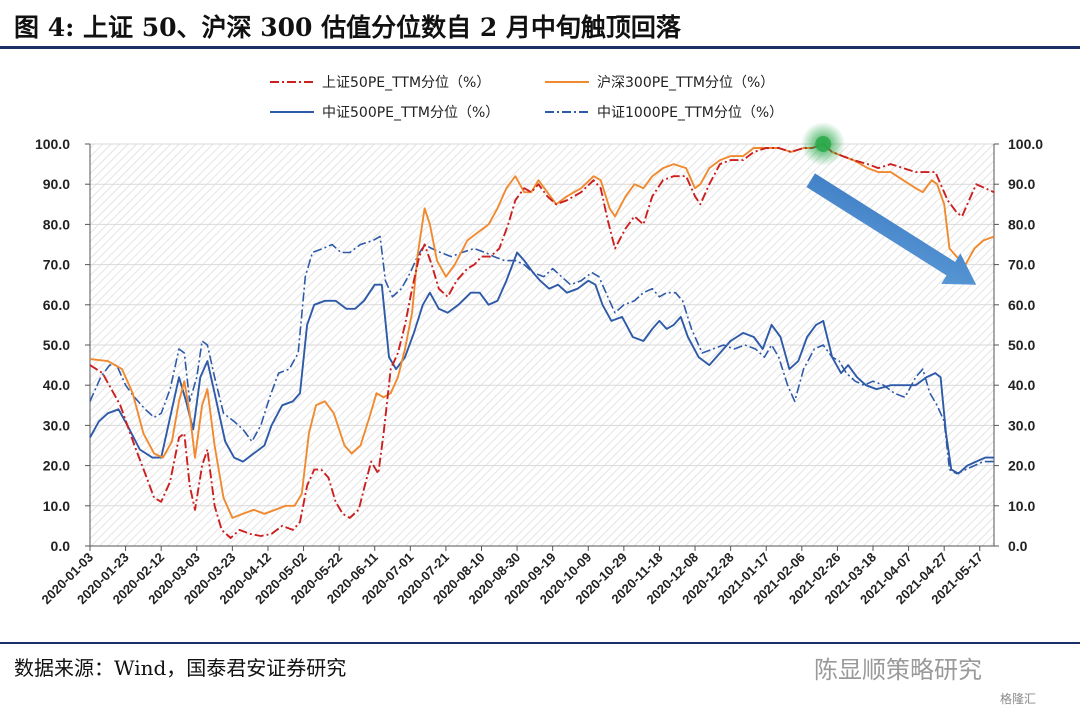 This screenshot has width=1080, height=718. Describe the element at coordinates (56, 425) in the screenshot. I see `y-tick-label-left: 30.0` at that location.